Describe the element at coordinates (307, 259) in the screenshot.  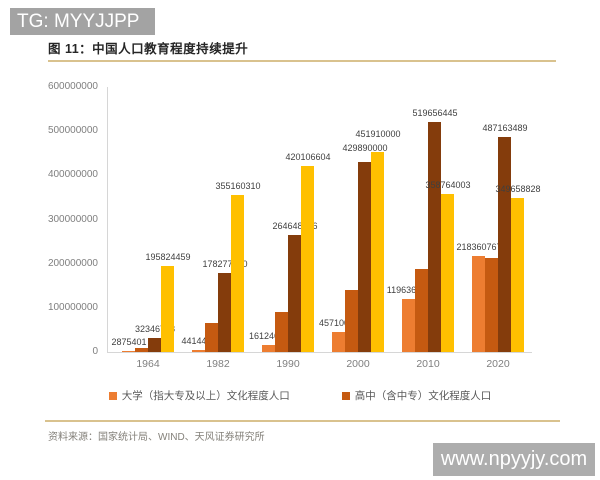
I see `bar-1990-s3` at that location.